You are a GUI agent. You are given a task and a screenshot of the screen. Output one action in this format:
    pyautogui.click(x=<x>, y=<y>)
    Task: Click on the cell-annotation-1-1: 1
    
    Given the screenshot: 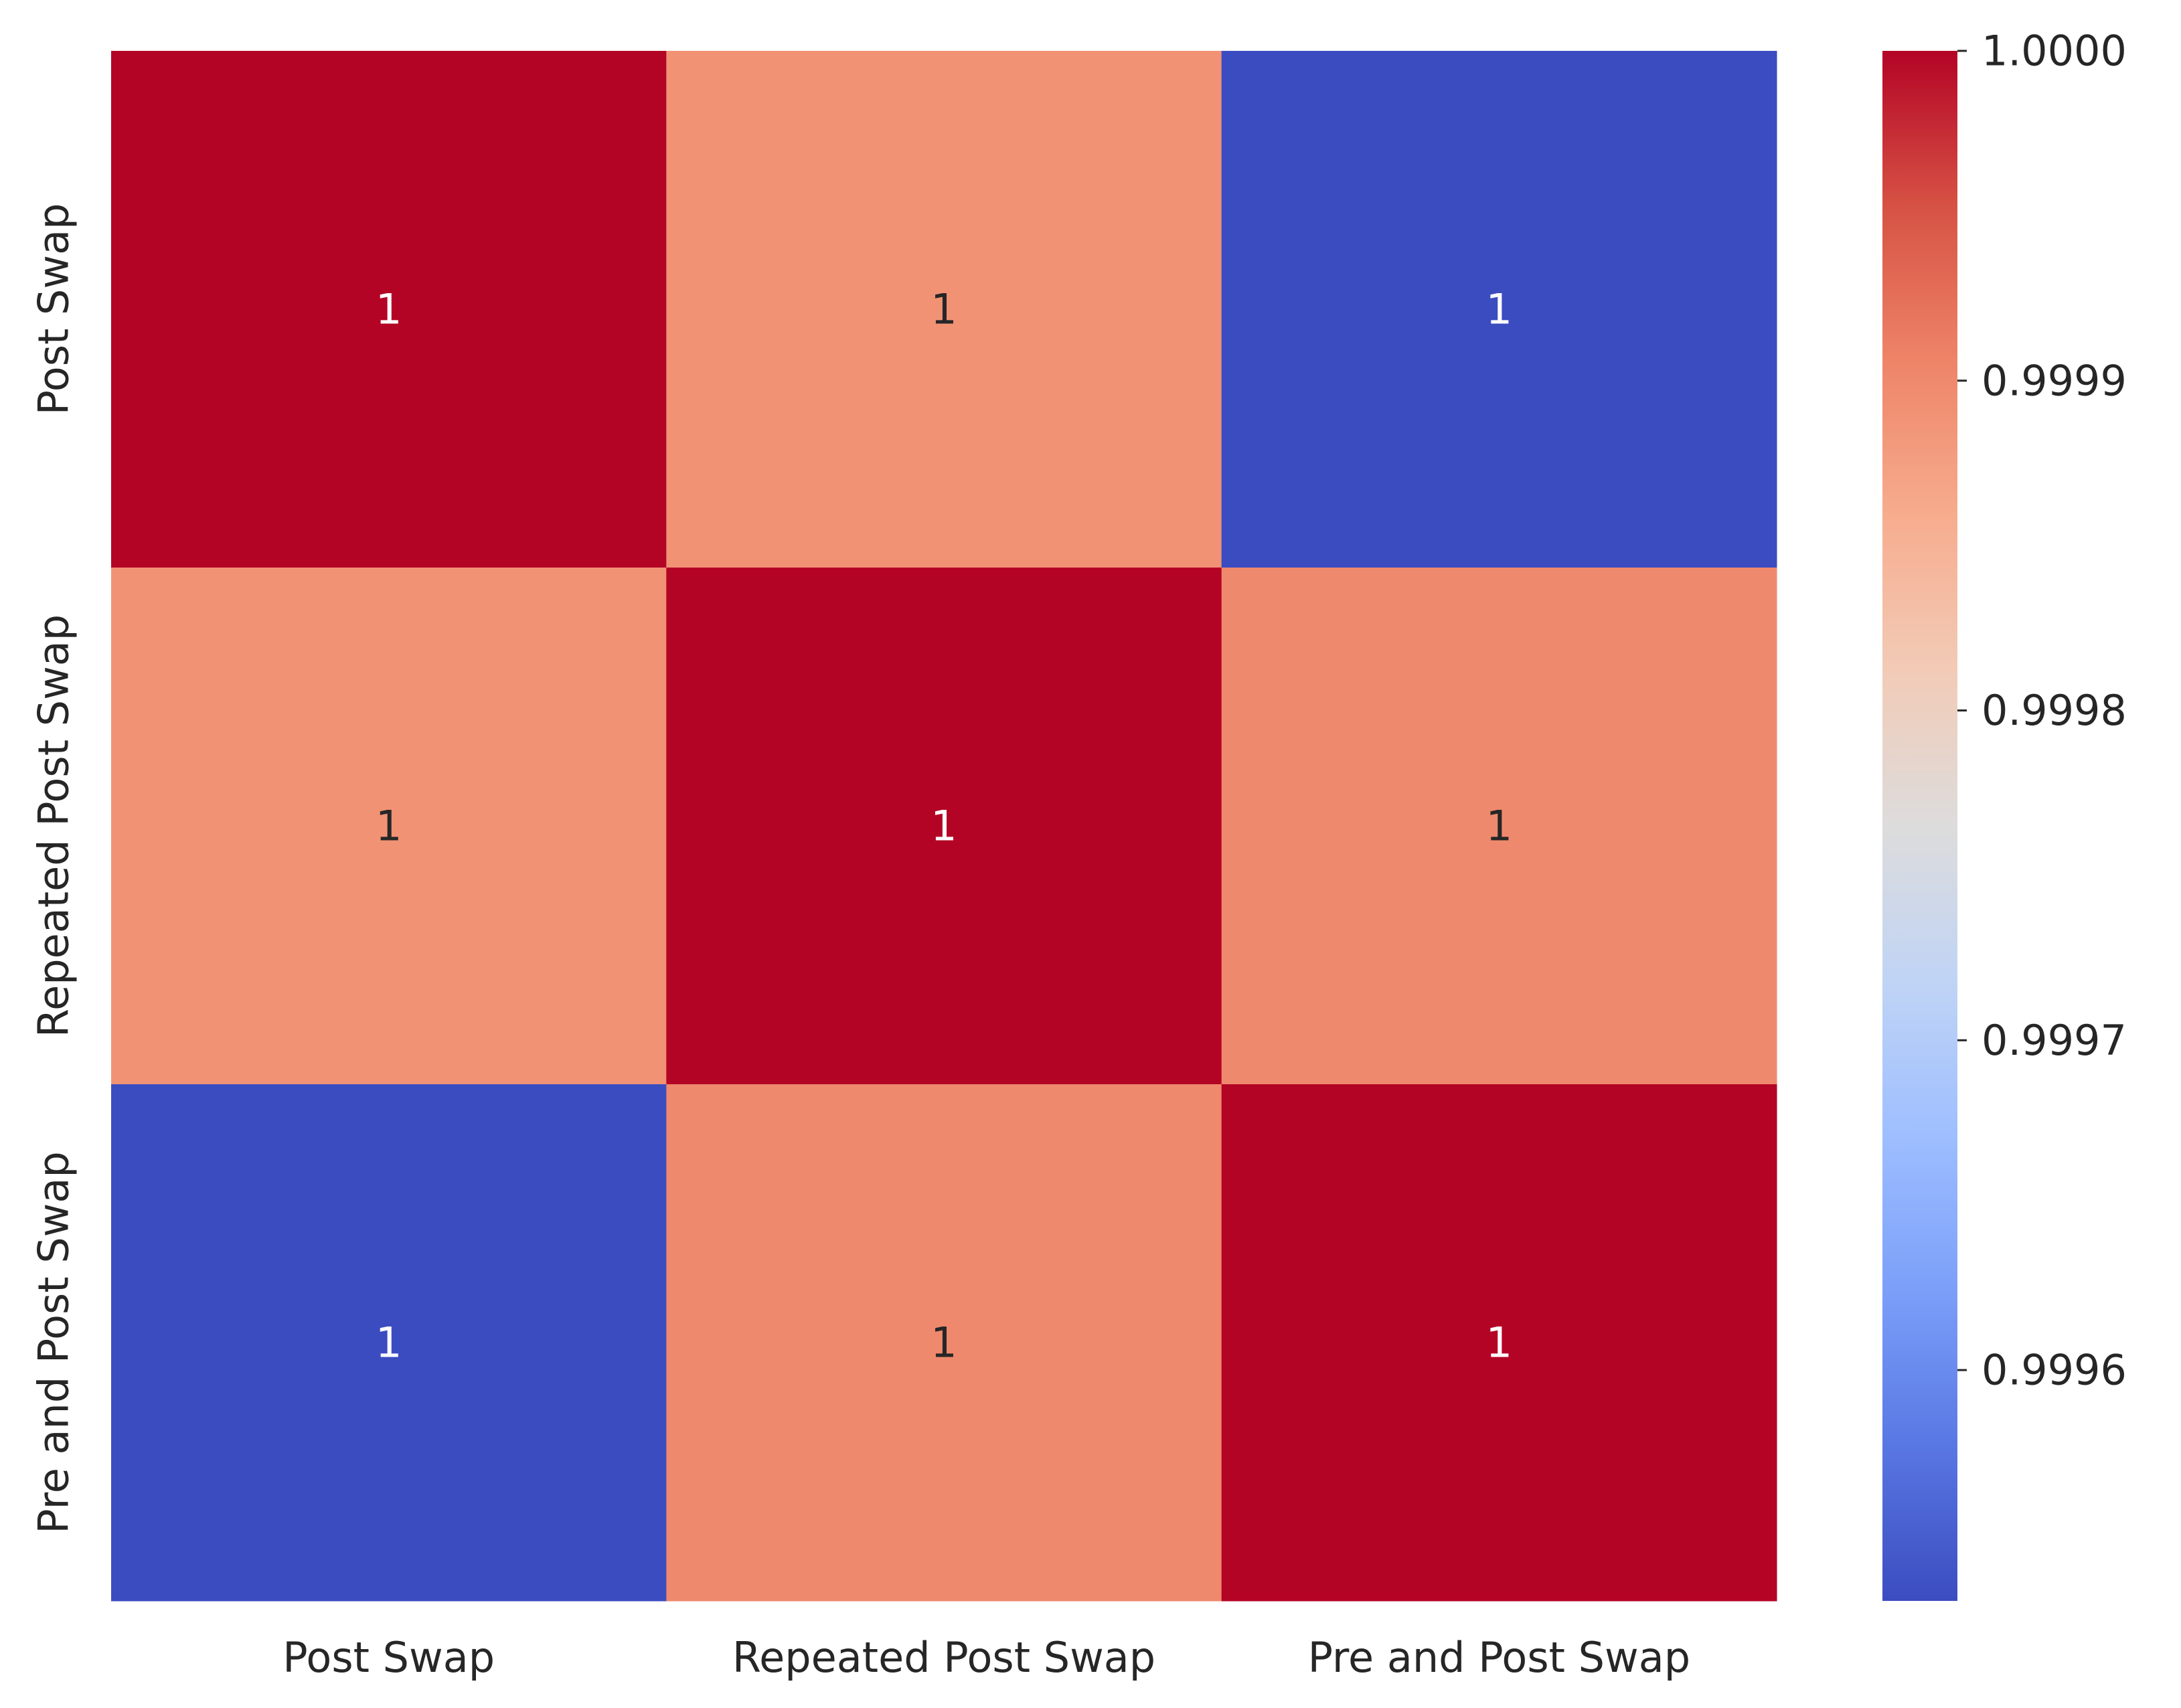 What is the action you would take?
    pyautogui.click(x=944, y=826)
    